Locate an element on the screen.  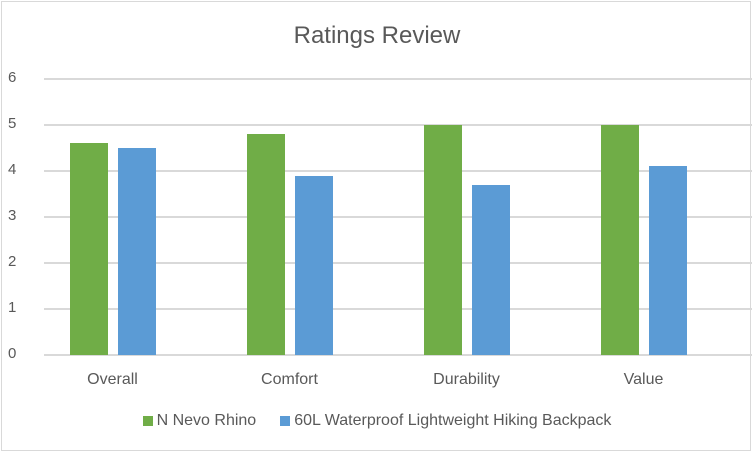
y-tick-label: 5 is located at coordinates (12, 123).